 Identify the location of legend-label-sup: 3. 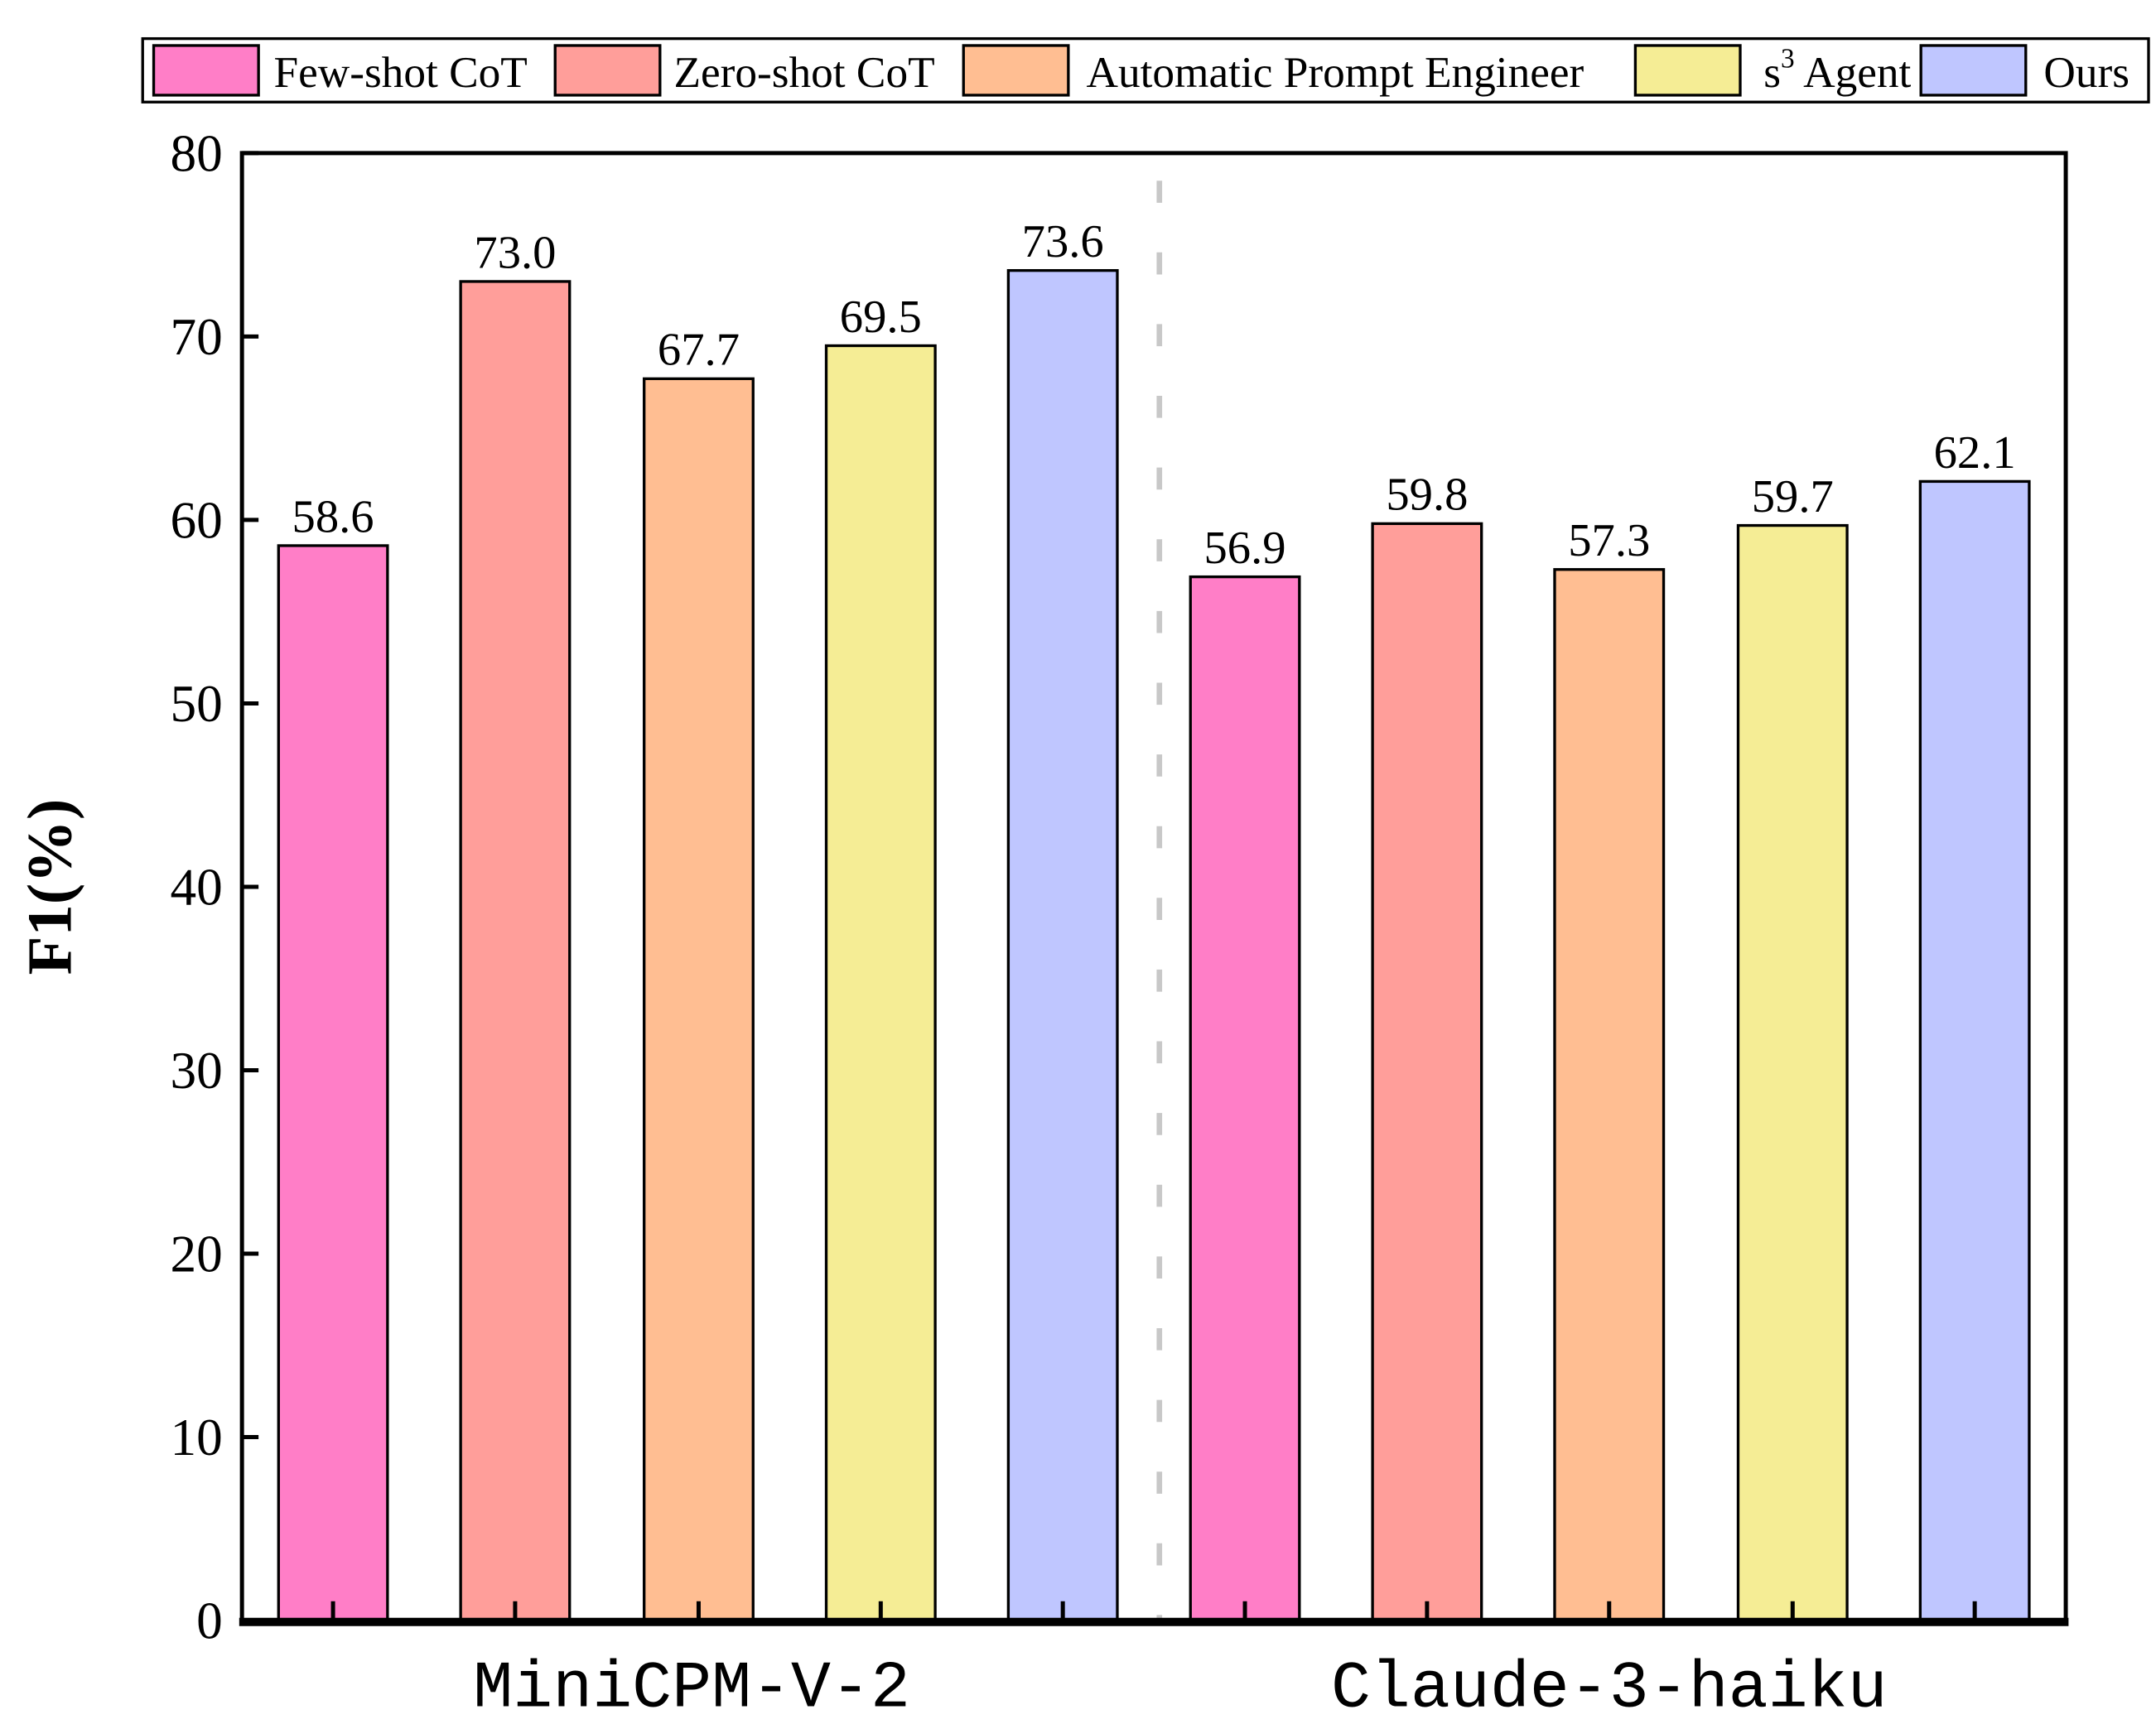
(1788, 59).